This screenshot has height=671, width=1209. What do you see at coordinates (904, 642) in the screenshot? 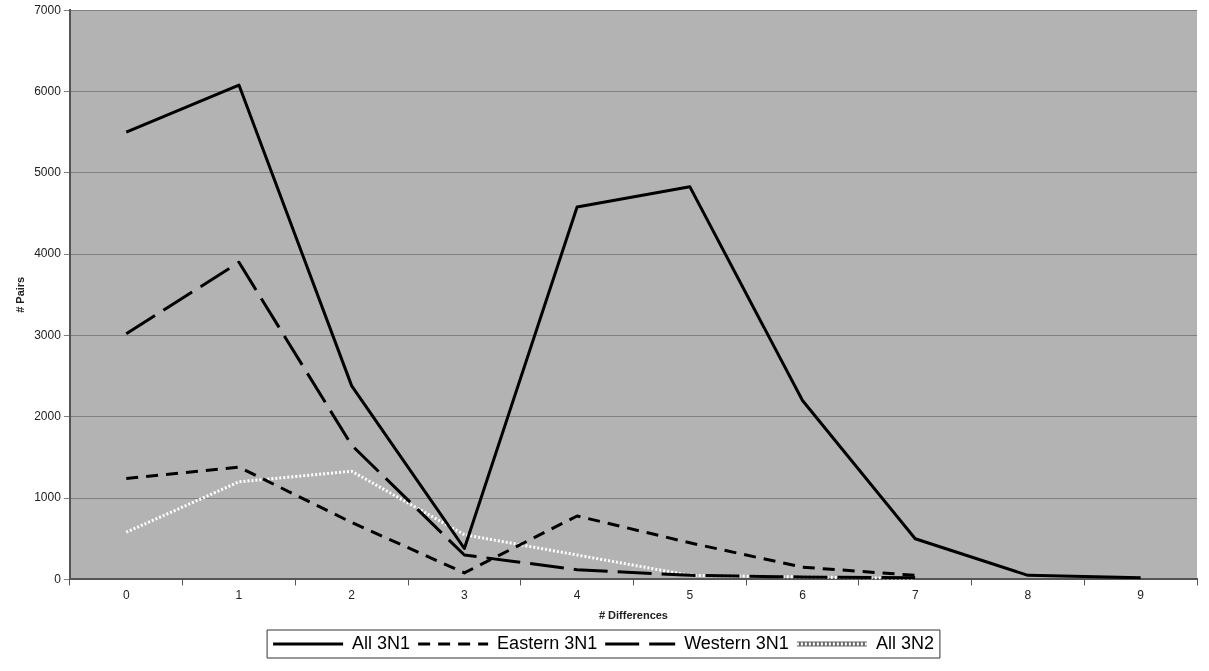
I see `legend-label: All 3N2` at bounding box center [904, 642].